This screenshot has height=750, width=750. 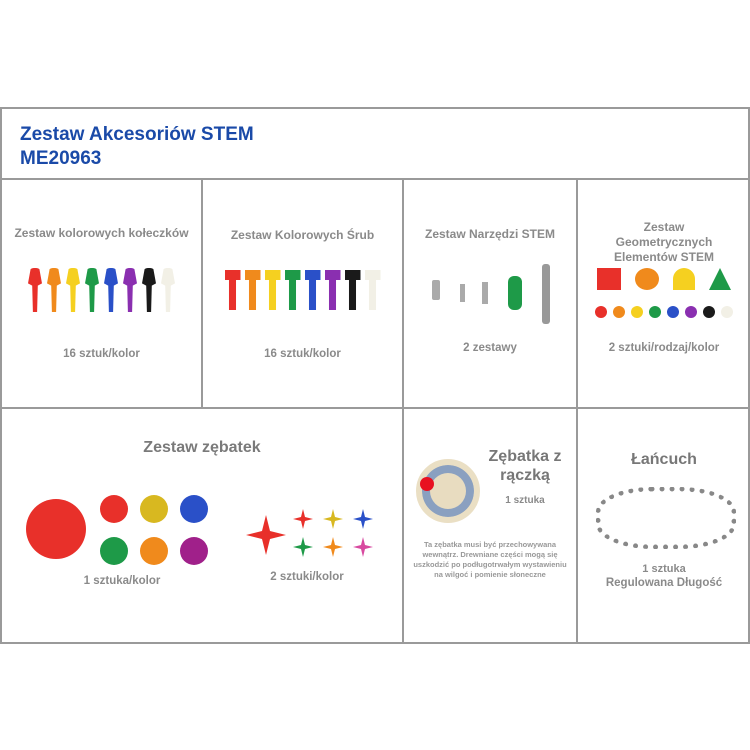 I want to click on cell-title: Zestaw Kolorowych Śrub, so click(x=302, y=235).